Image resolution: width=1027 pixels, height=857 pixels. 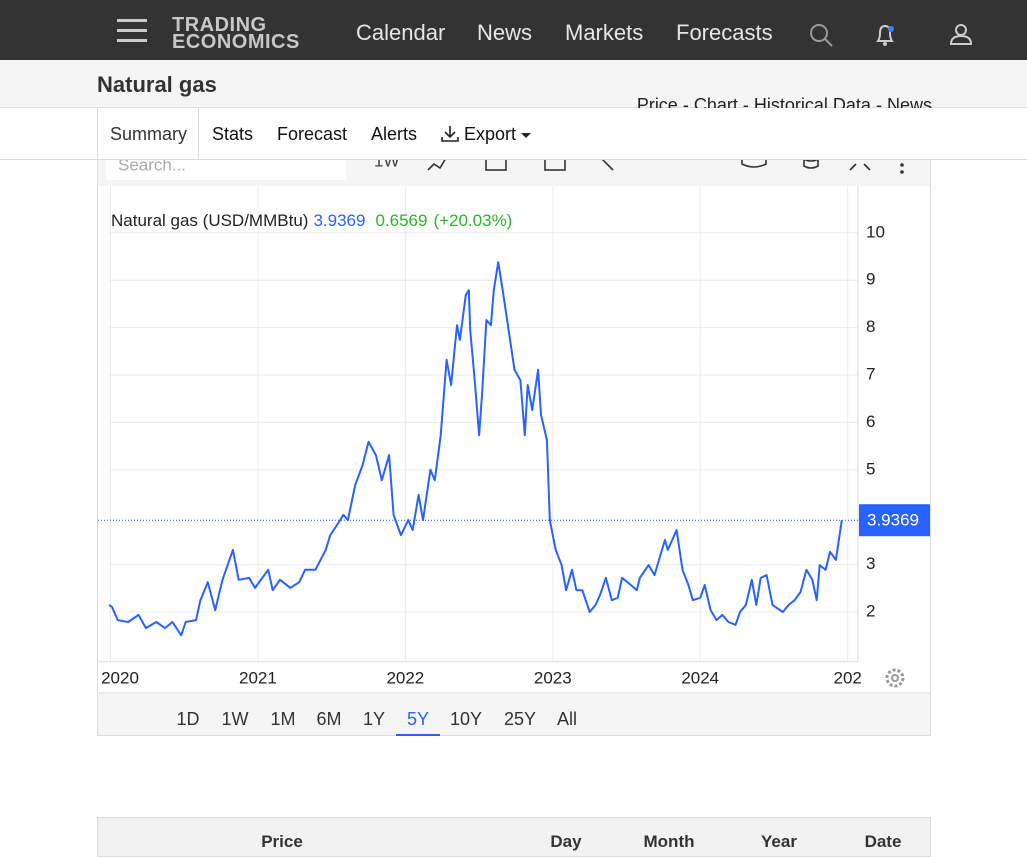 What do you see at coordinates (418, 719) in the screenshot?
I see `range-button: 5Y` at bounding box center [418, 719].